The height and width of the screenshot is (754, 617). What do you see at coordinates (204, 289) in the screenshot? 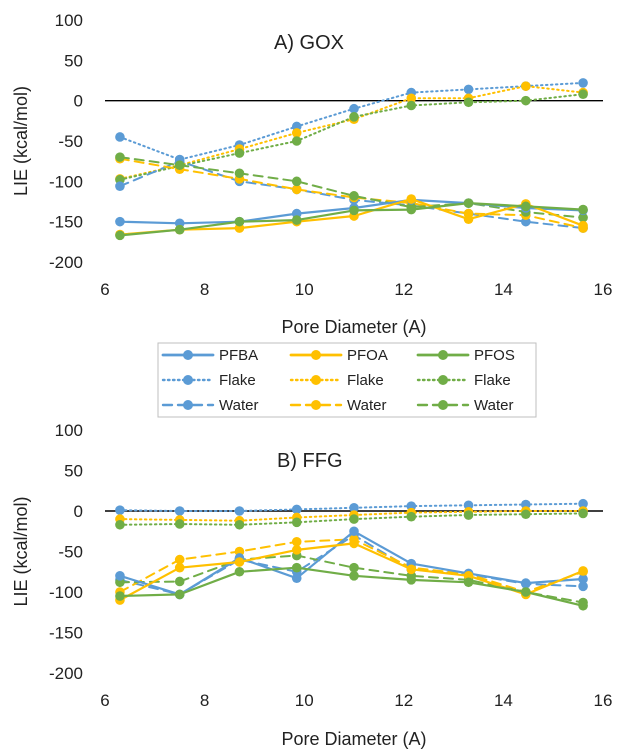
I see `x-tick-label: 8` at bounding box center [204, 289].